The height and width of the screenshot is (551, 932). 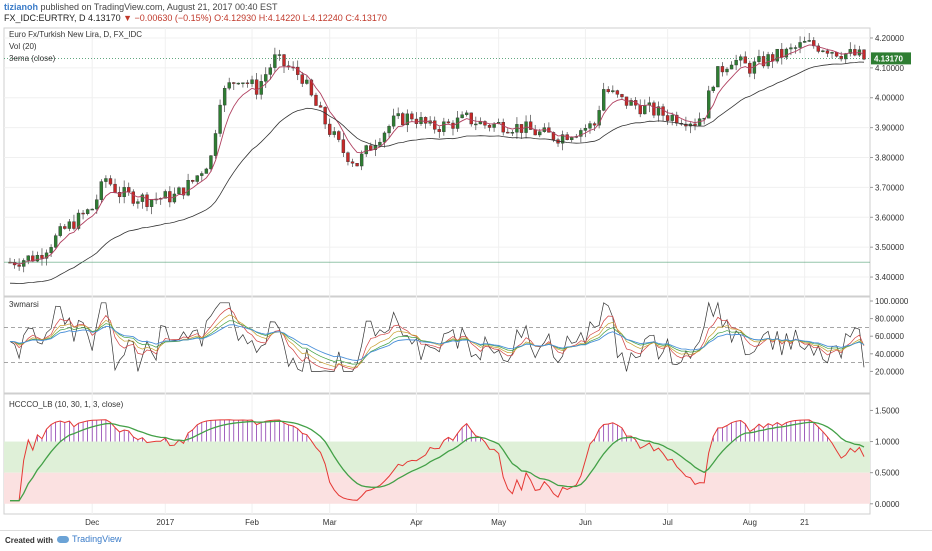 What do you see at coordinates (63, 540) in the screenshot?
I see `tradingview-logo-icon` at bounding box center [63, 540].